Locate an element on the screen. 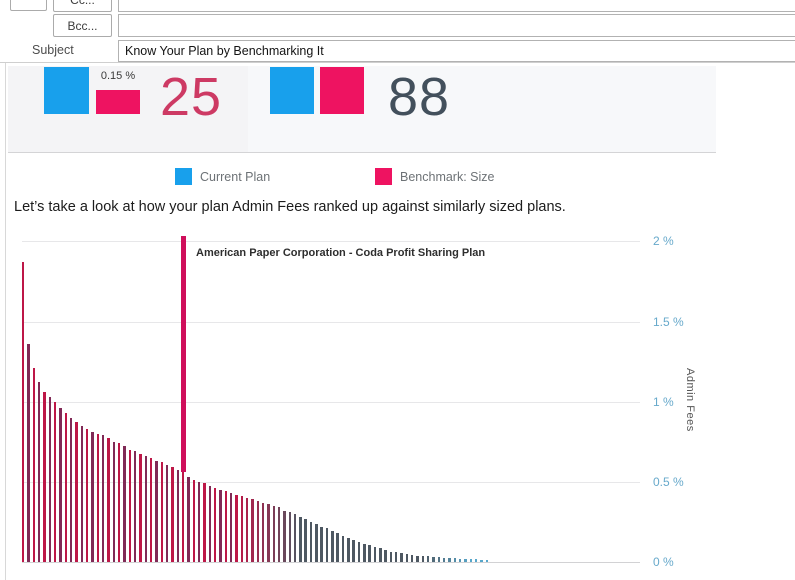  metric-value-88: 88 is located at coordinates (419, 97).